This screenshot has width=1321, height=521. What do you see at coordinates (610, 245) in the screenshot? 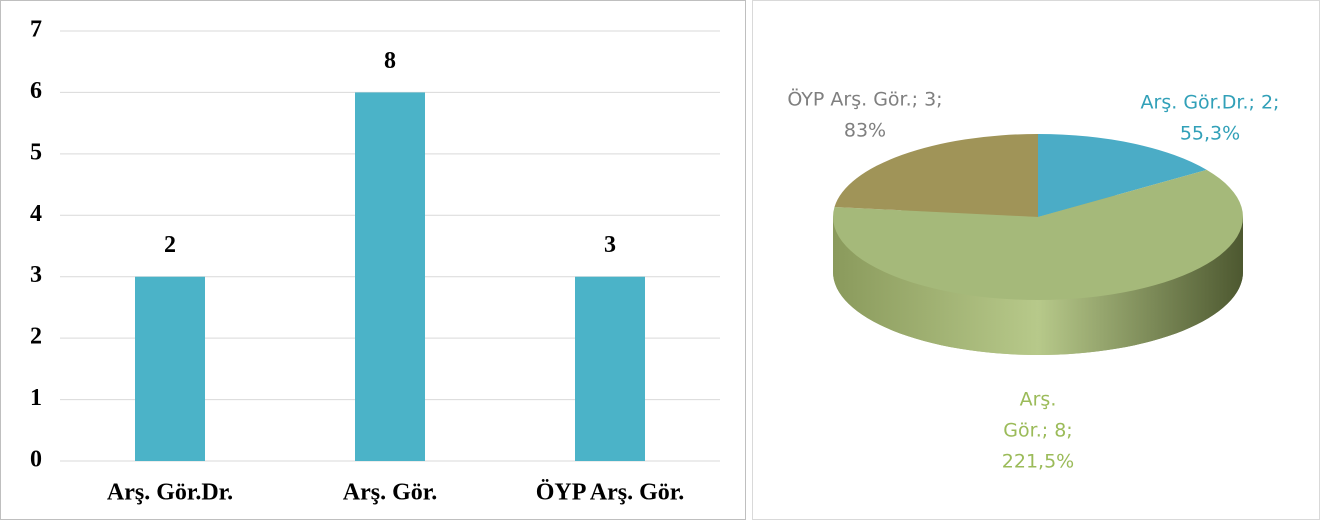
I see `bar-label: 3` at bounding box center [610, 245].